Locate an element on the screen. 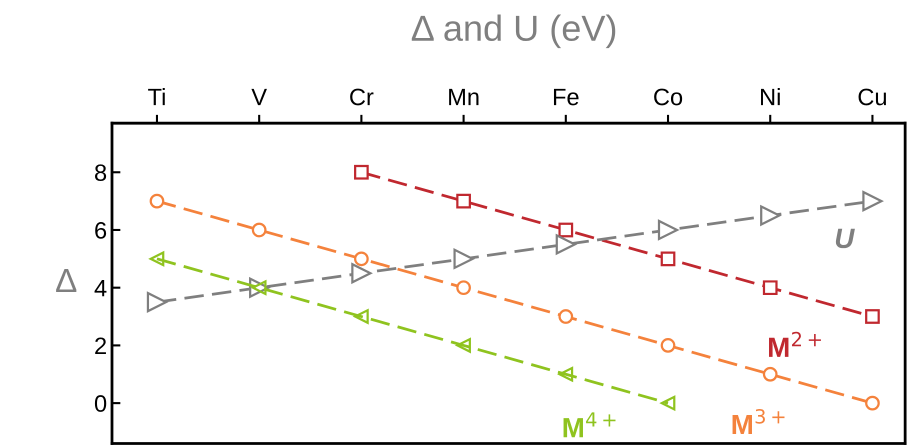 The image size is (918, 448). x-tick-label: Cr is located at coordinates (362, 97).